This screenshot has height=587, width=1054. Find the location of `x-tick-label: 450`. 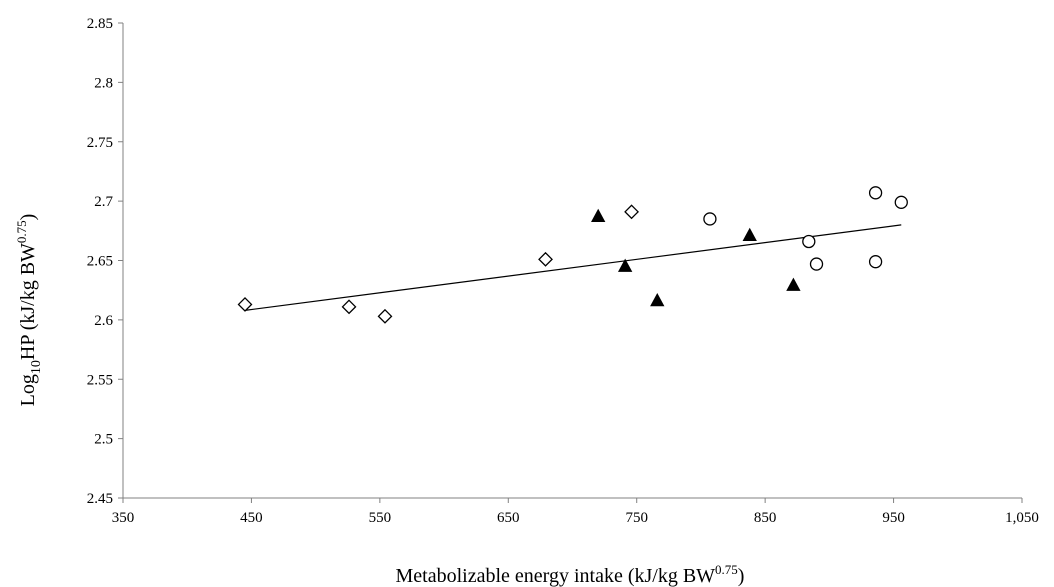

x-tick-label: 450 is located at coordinates (251, 518).